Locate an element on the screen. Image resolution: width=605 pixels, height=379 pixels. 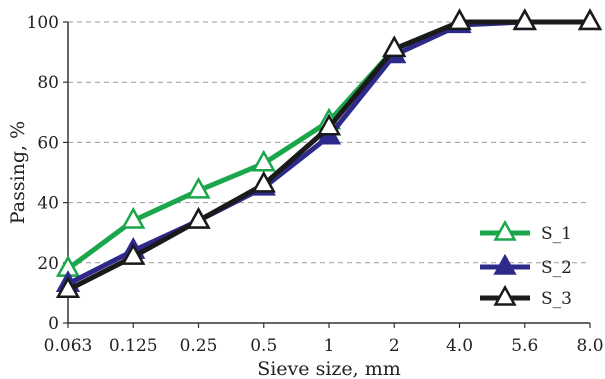
y-tick-labels: 0 20 40 60 80 100 is located at coordinates (43, 173).